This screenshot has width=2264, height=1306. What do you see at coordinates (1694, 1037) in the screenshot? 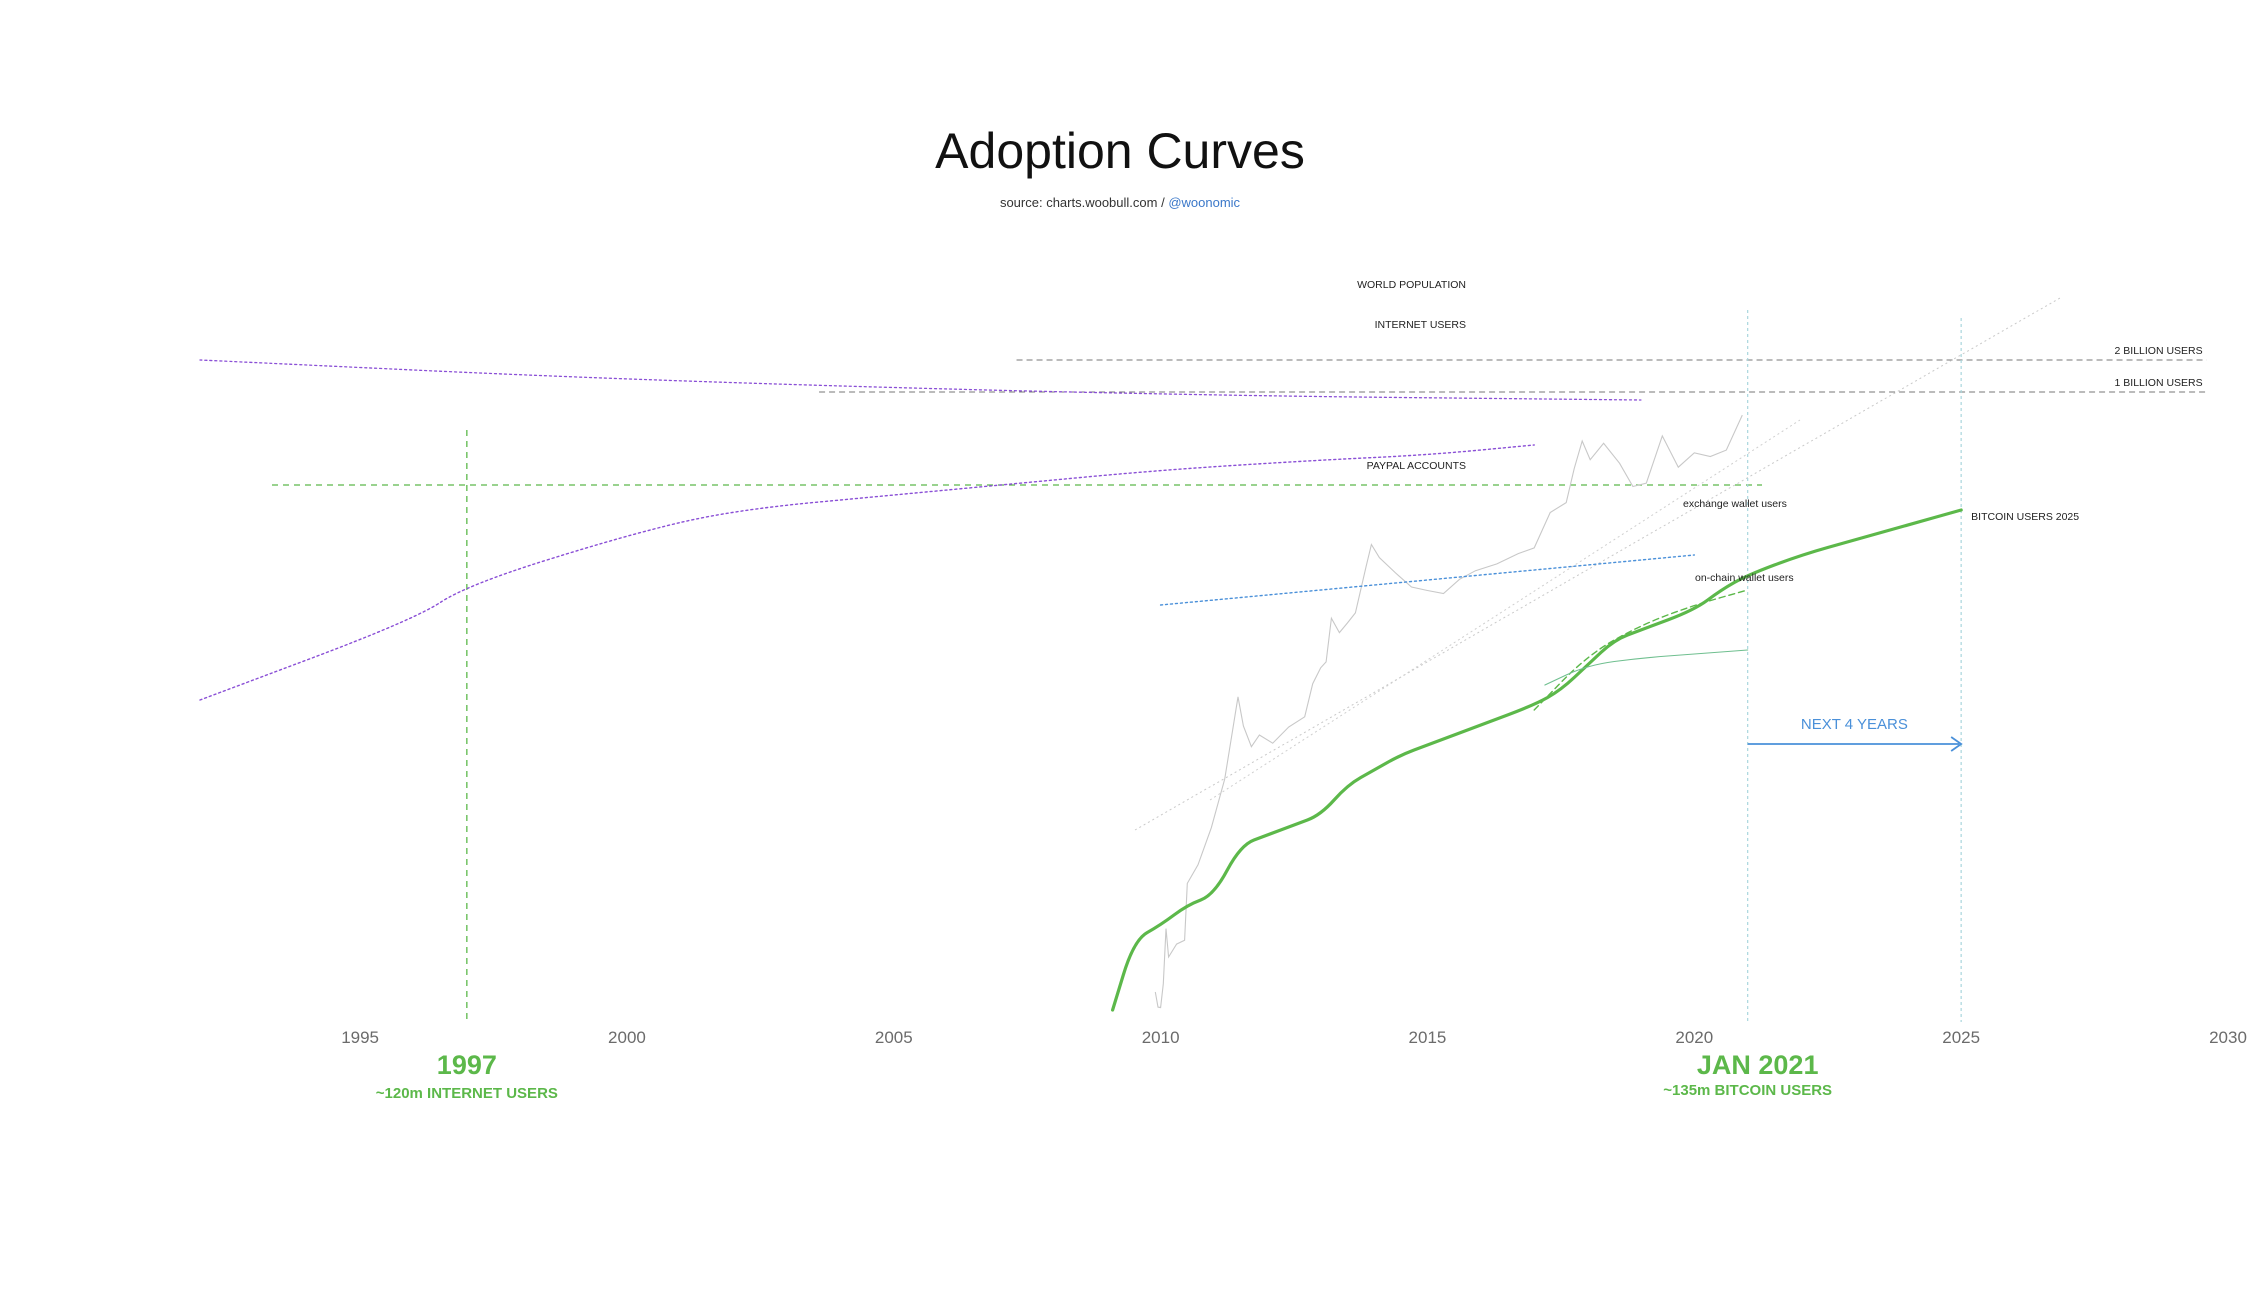
I see `x-tick-label-2020: 2020` at bounding box center [1694, 1037].